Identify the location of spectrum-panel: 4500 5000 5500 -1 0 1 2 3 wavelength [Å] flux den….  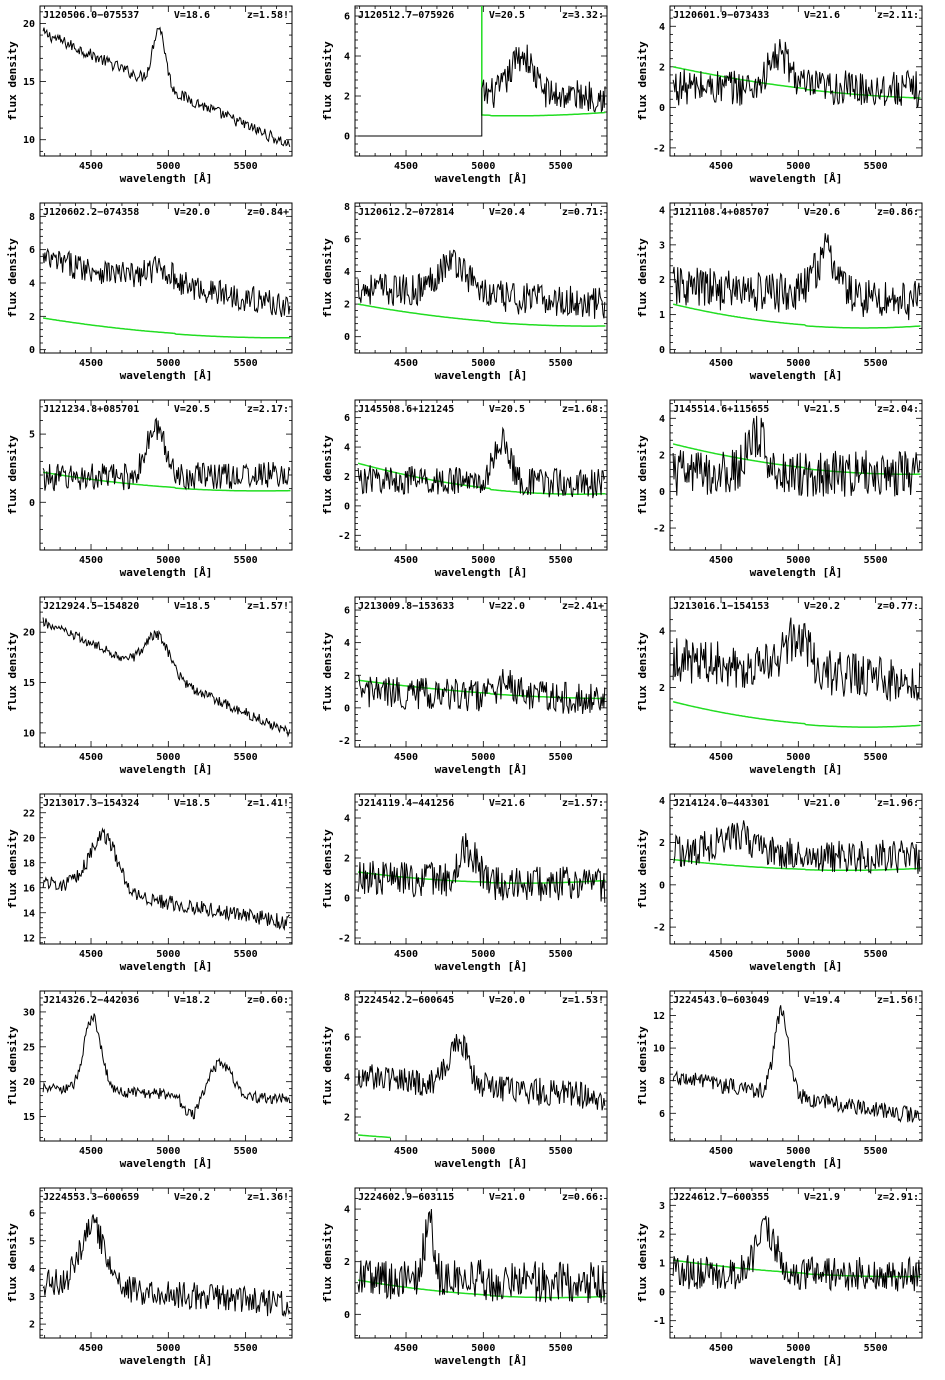
(787, 1280).